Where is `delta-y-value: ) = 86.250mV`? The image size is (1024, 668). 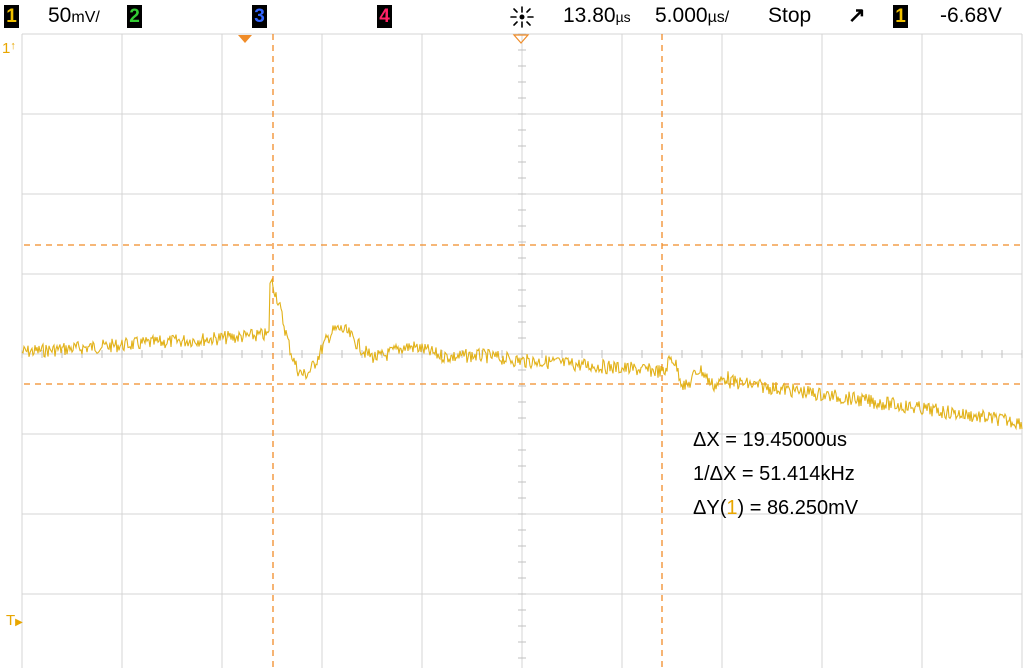
delta-y-value: ) = 86.250mV is located at coordinates (798, 508).